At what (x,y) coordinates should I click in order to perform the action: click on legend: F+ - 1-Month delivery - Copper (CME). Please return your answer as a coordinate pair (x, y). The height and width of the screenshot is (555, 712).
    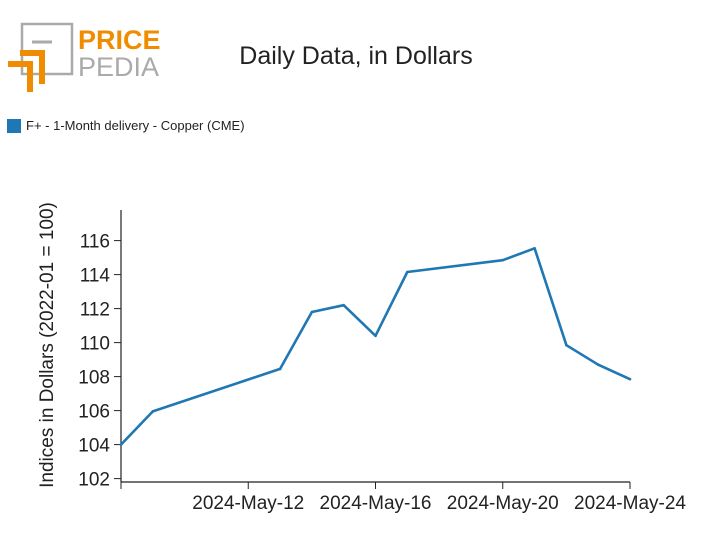
    Looking at the image, I should click on (126, 125).